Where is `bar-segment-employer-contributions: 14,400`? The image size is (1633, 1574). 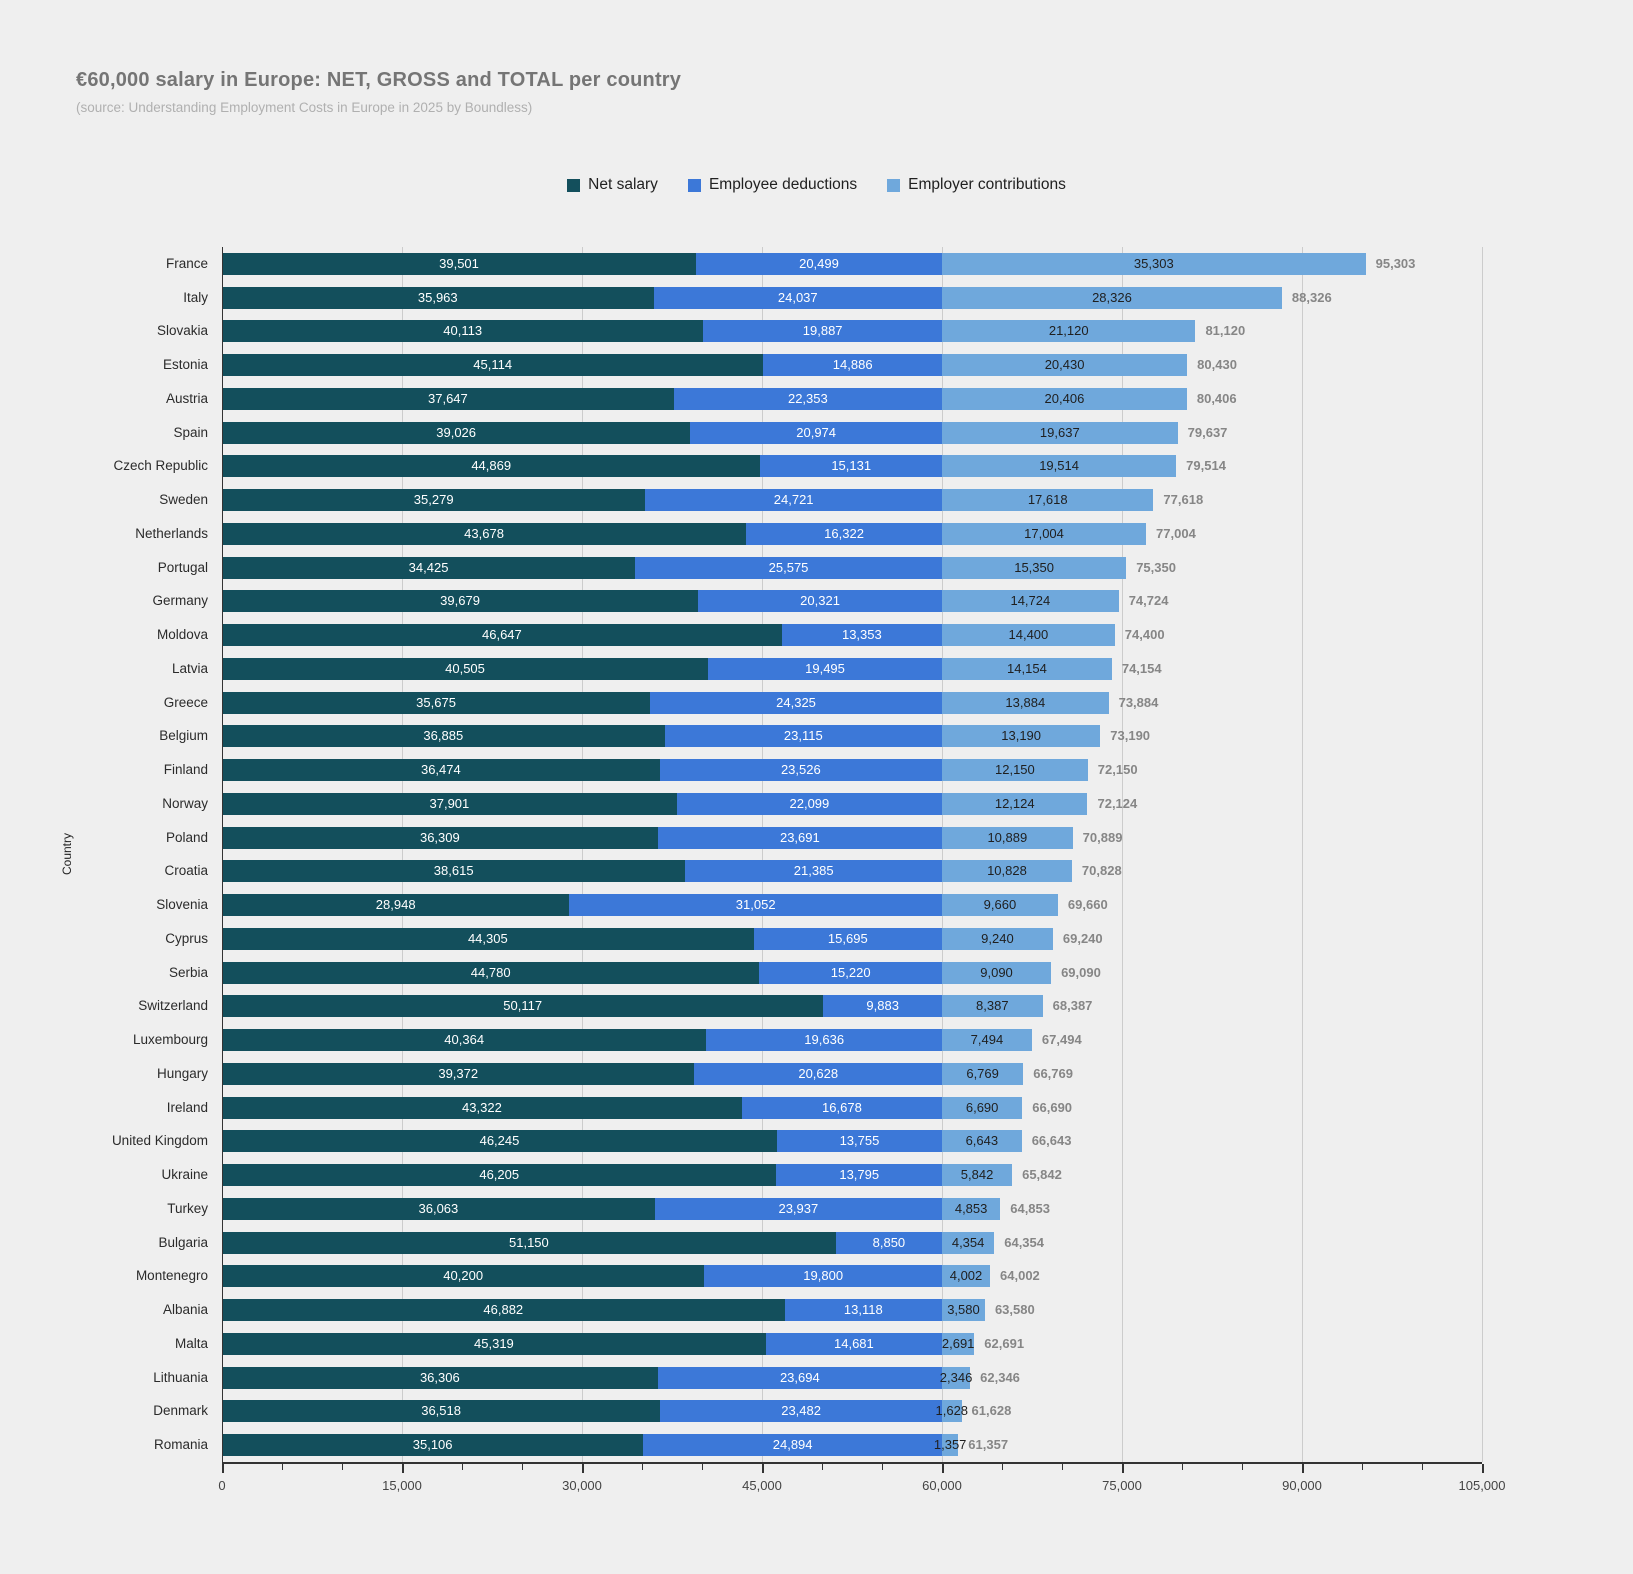
bar-segment-employer-contributions: 14,400 is located at coordinates (1028, 635).